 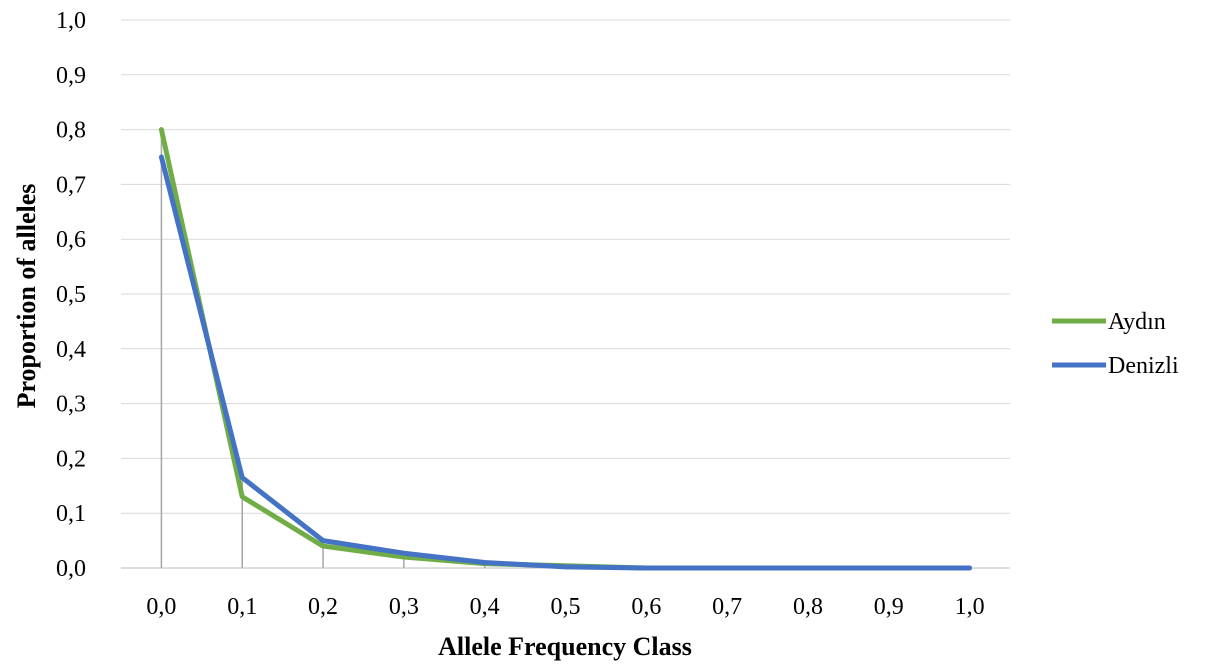 What do you see at coordinates (565, 646) in the screenshot?
I see `x-axis-title: Allele Frequency Class` at bounding box center [565, 646].